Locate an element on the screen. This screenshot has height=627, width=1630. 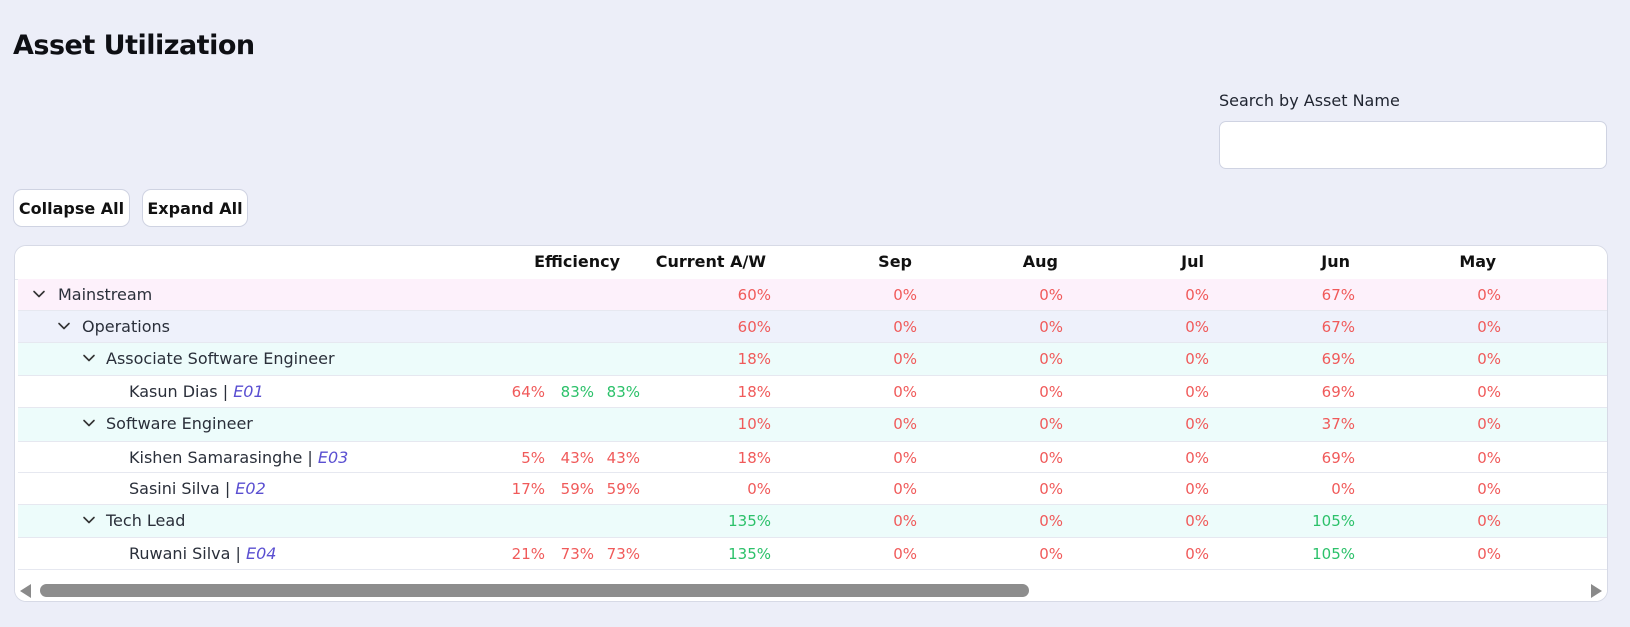
search-label: Search by Asset Name is located at coordinates (1309, 100).